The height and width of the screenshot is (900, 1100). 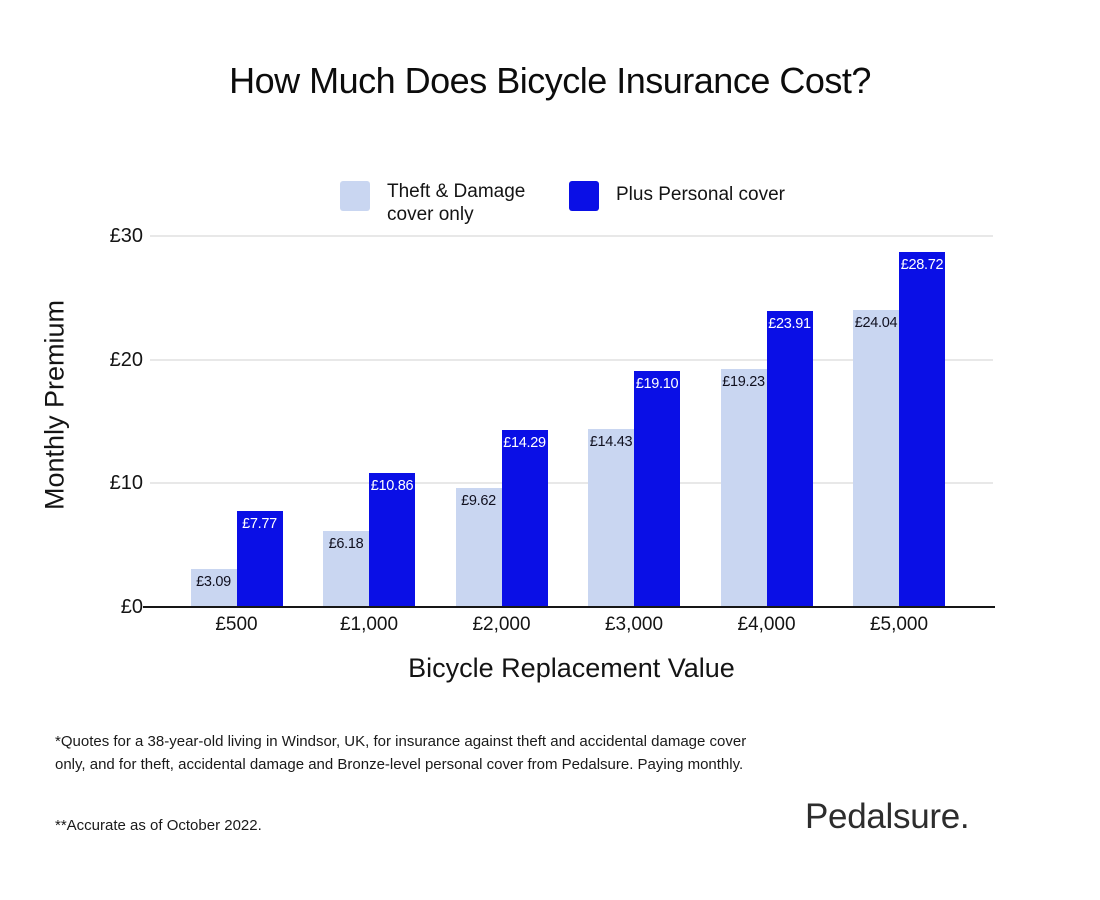 I want to click on bar-value-label: £6.18, so click(x=346, y=543).